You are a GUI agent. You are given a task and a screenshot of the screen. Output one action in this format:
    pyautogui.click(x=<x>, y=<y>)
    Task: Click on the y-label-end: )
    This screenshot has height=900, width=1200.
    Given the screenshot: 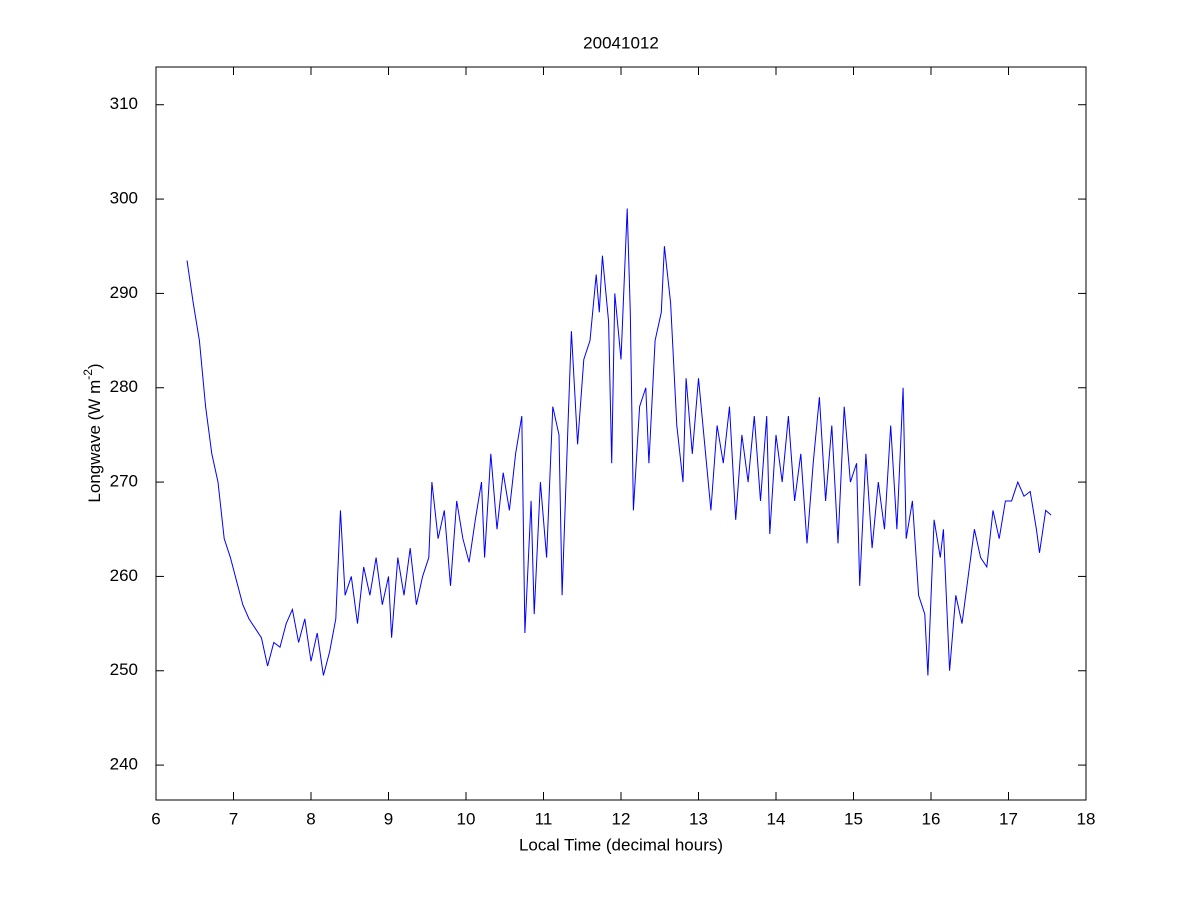 What is the action you would take?
    pyautogui.click(x=94, y=366)
    